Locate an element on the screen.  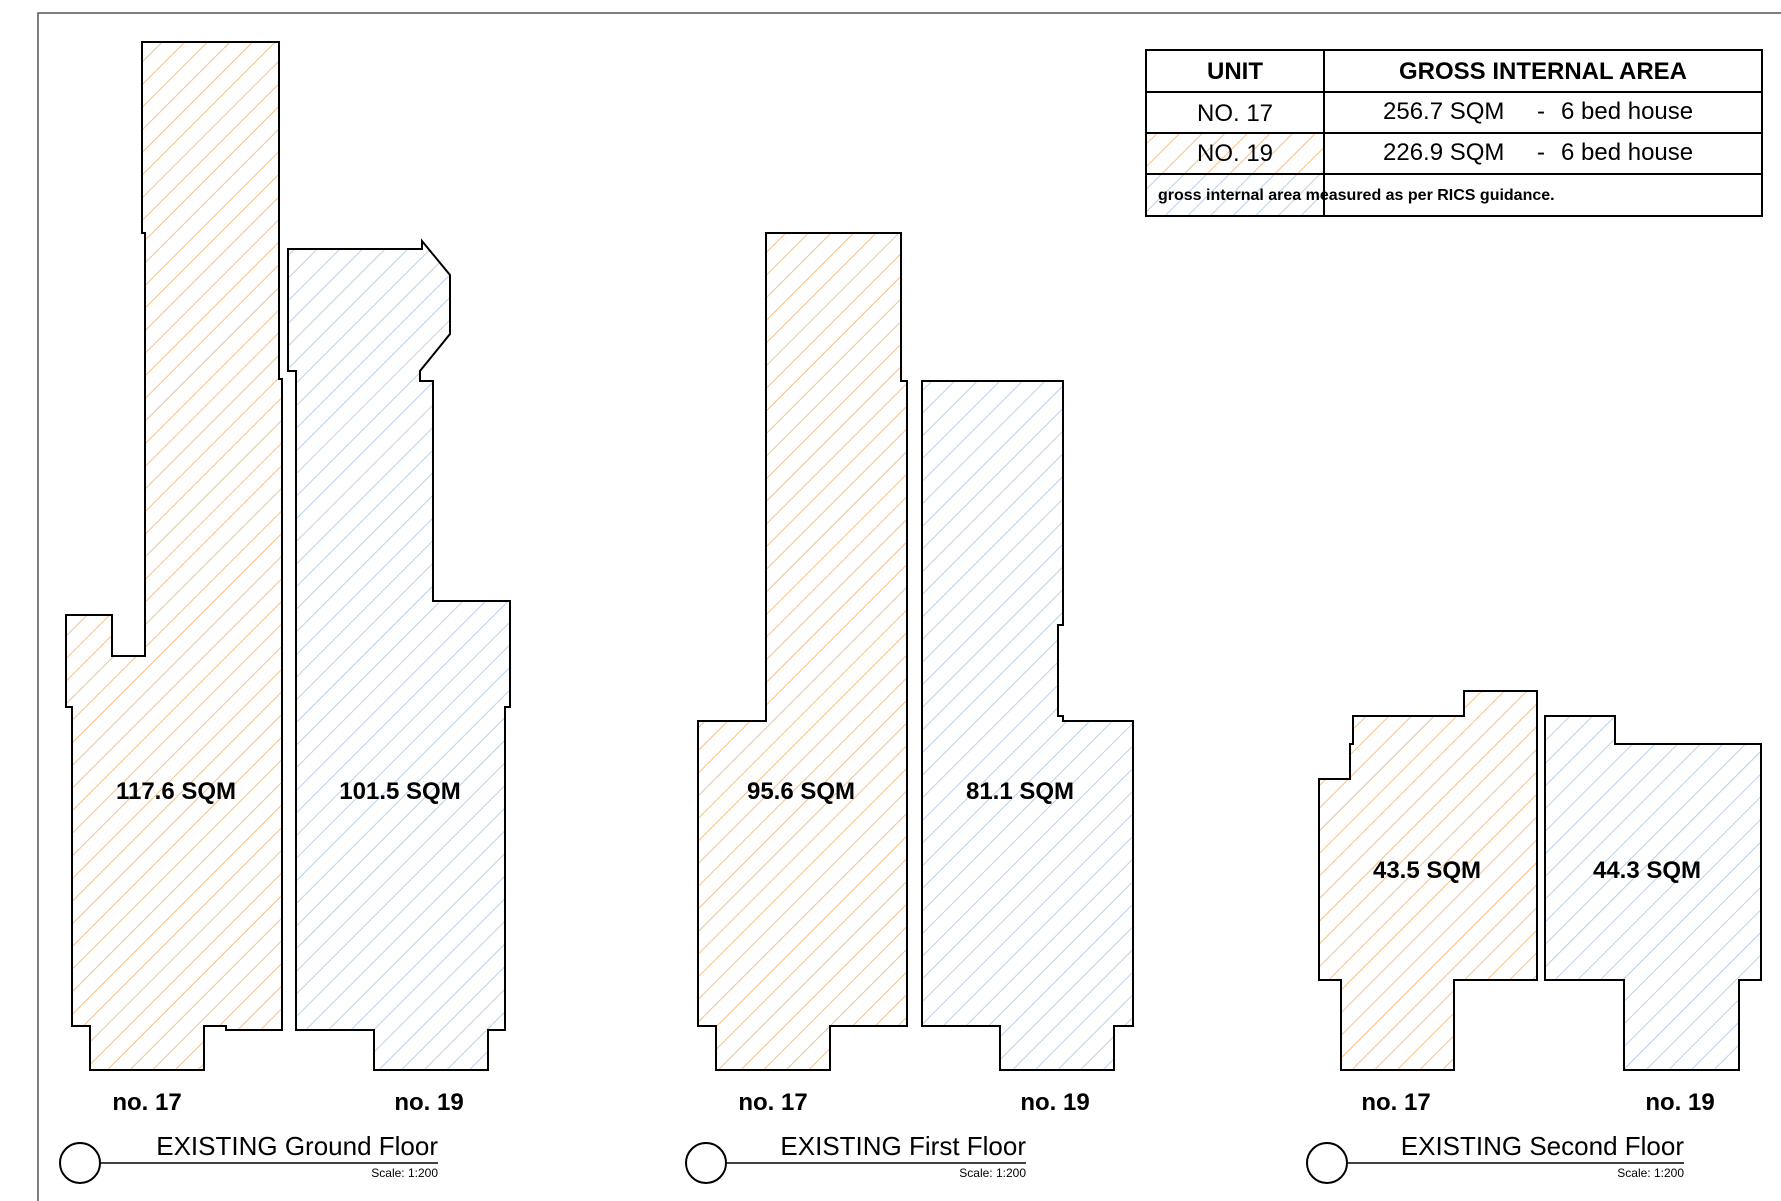
table-cell-unit: NO. 19 is located at coordinates (1235, 153).